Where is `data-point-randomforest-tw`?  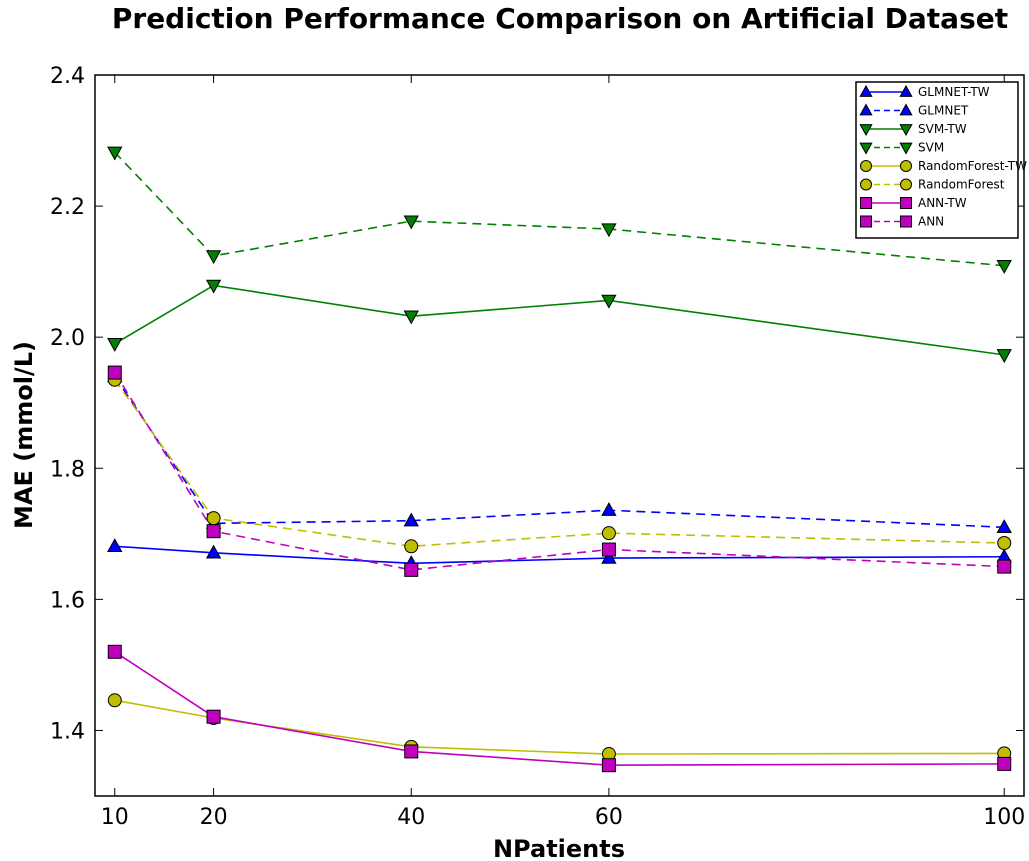 data-point-randomforest-tw is located at coordinates (114, 700).